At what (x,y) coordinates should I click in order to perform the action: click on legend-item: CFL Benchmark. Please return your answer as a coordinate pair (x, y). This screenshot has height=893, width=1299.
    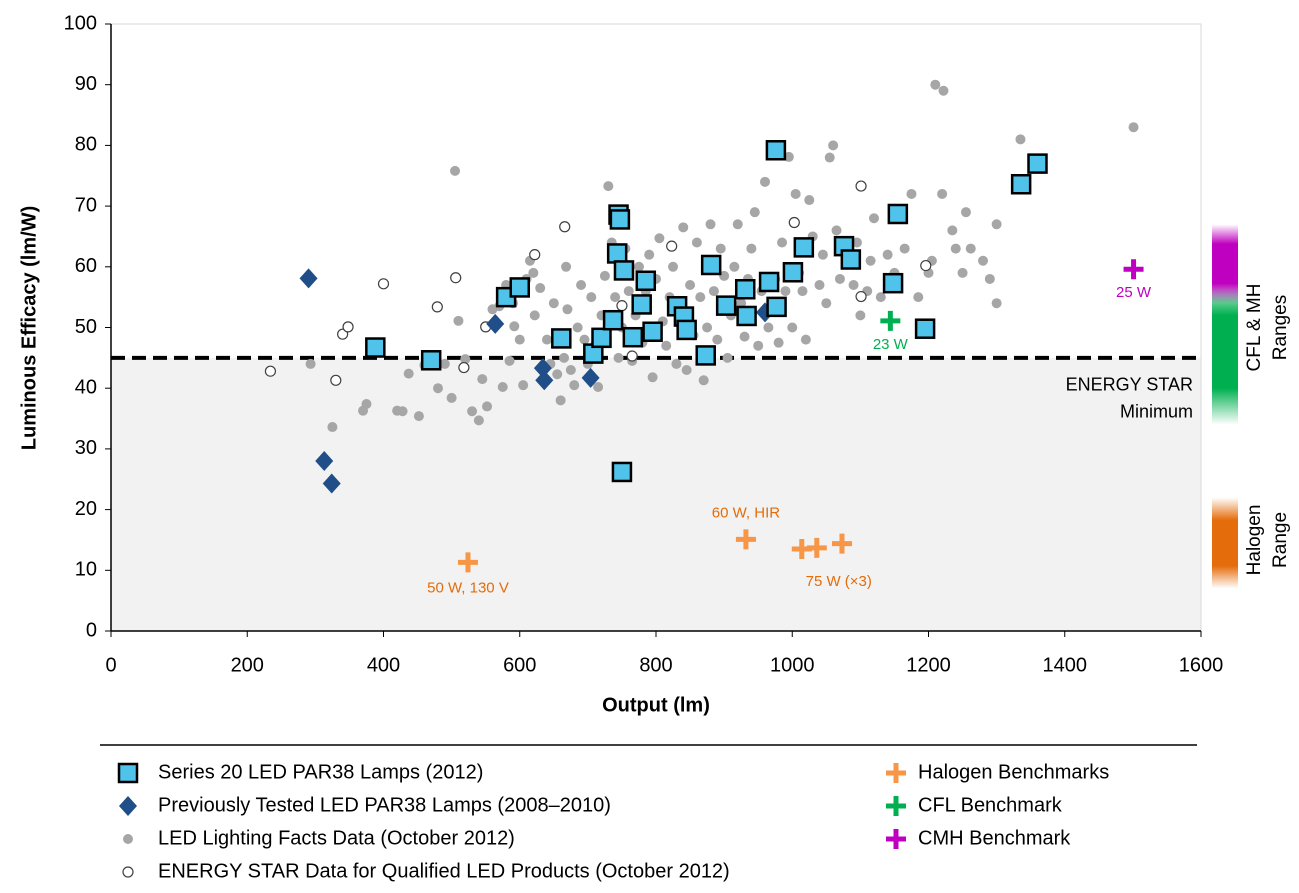
    Looking at the image, I should click on (974, 805).